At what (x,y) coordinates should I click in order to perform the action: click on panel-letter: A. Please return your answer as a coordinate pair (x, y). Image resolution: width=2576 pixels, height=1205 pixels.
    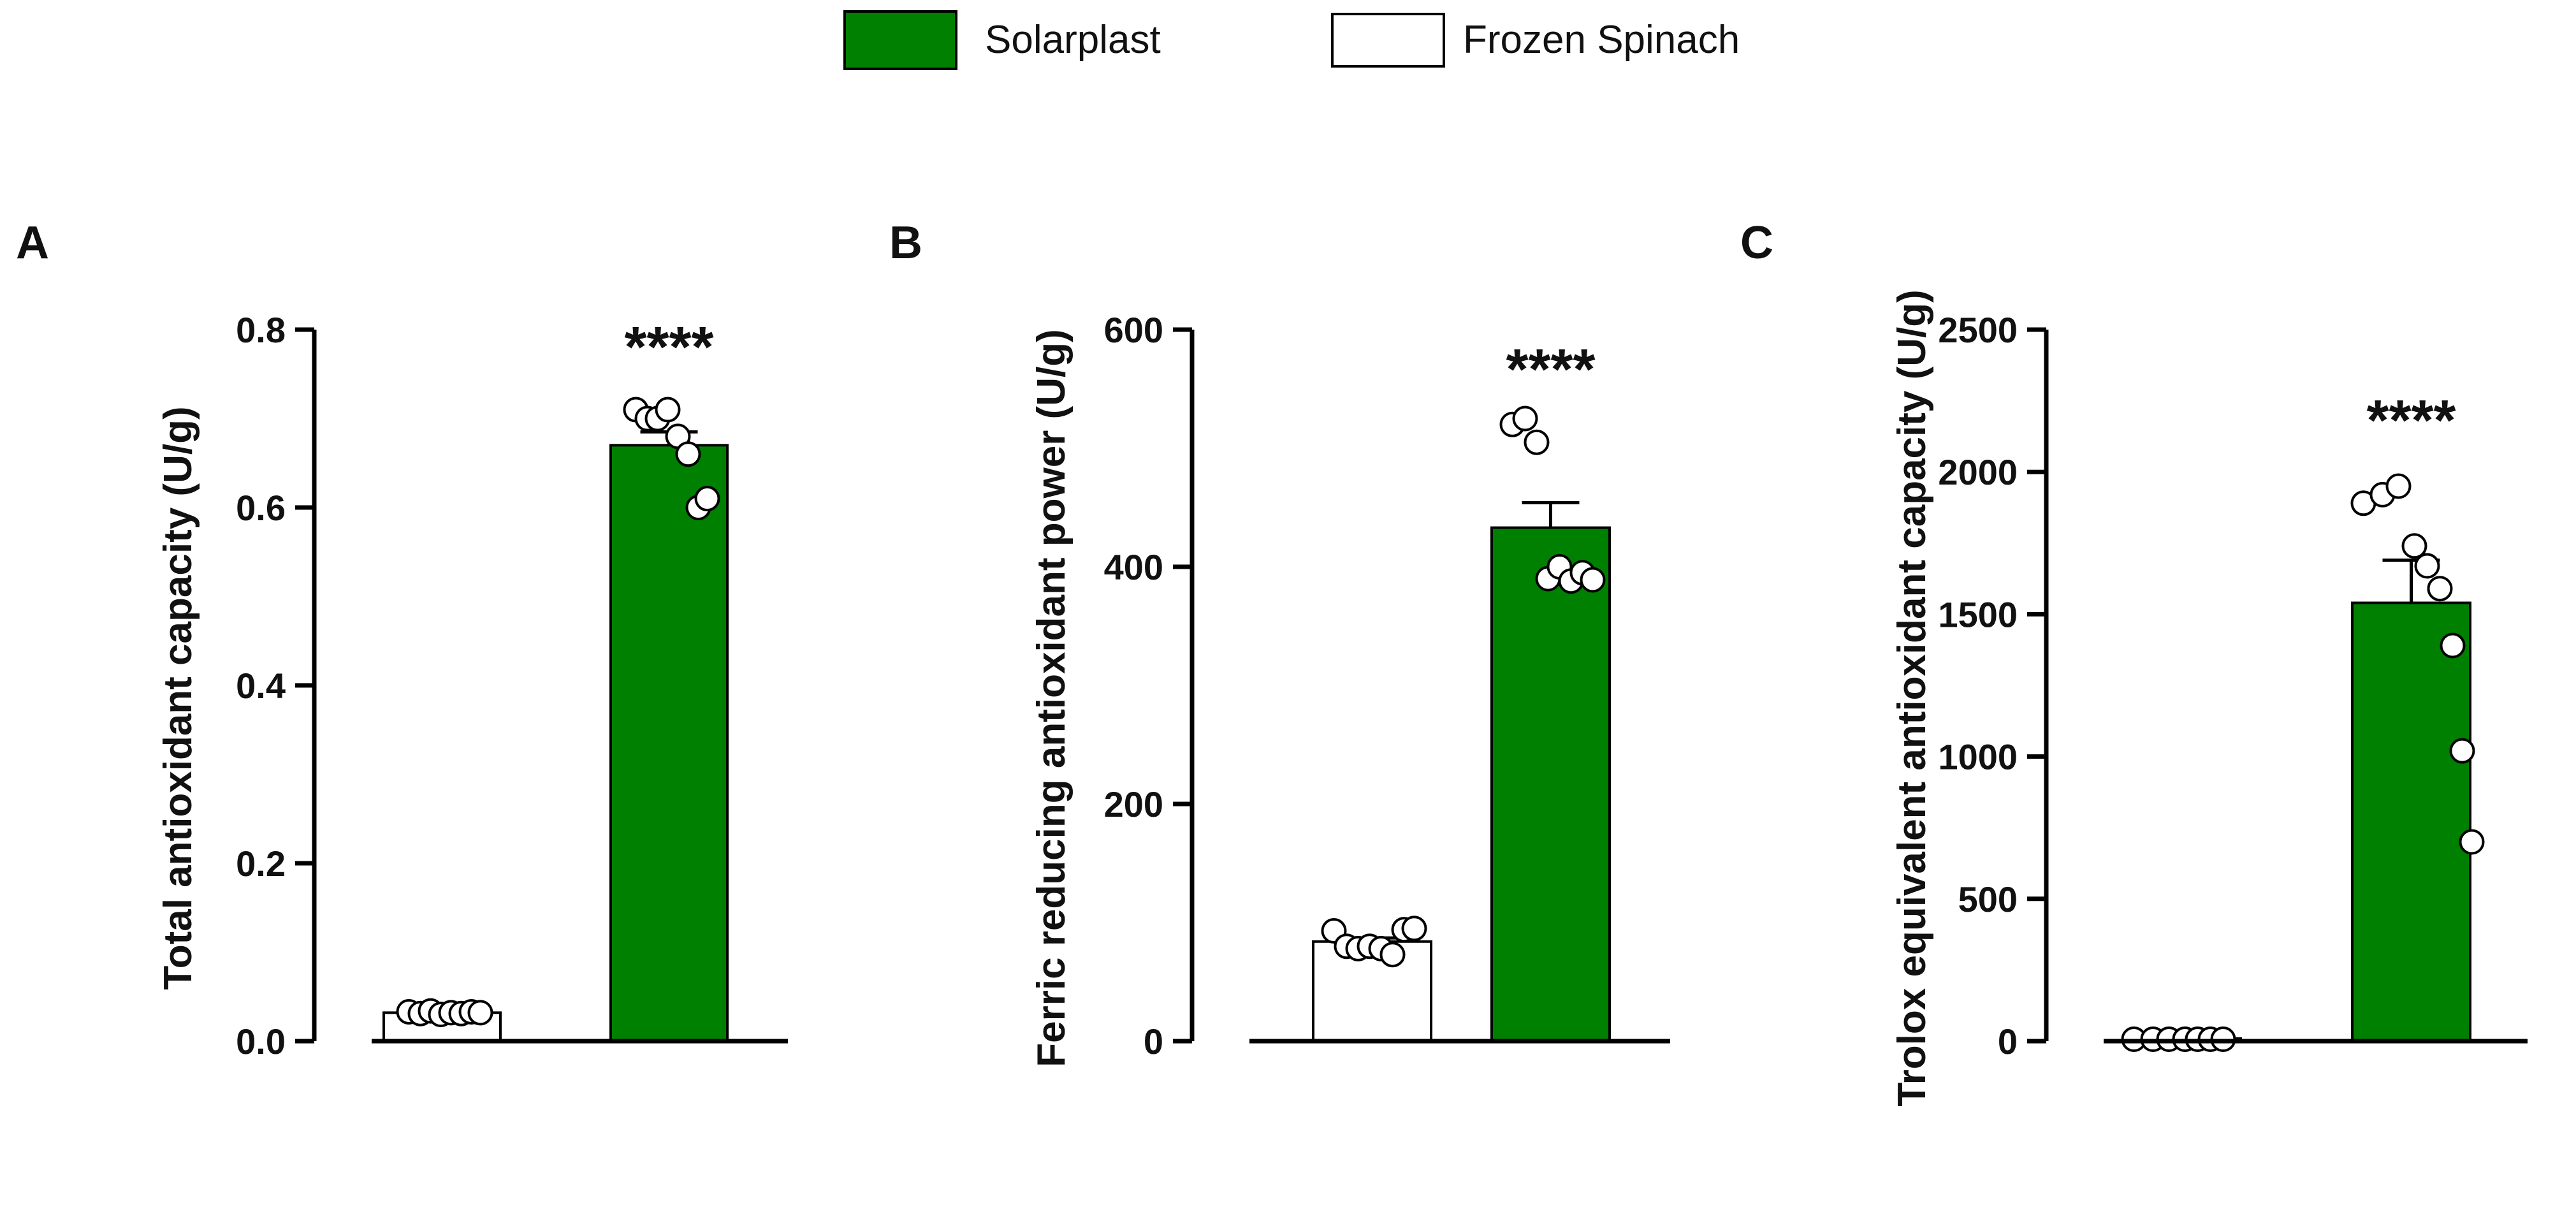
    Looking at the image, I should click on (32, 242).